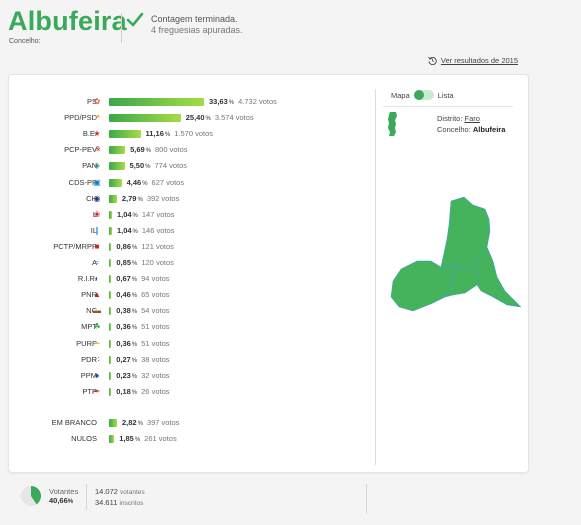 The height and width of the screenshot is (525, 581). I want to click on result-row: NC ▬ 0,38% 54 votos, so click(189, 311).